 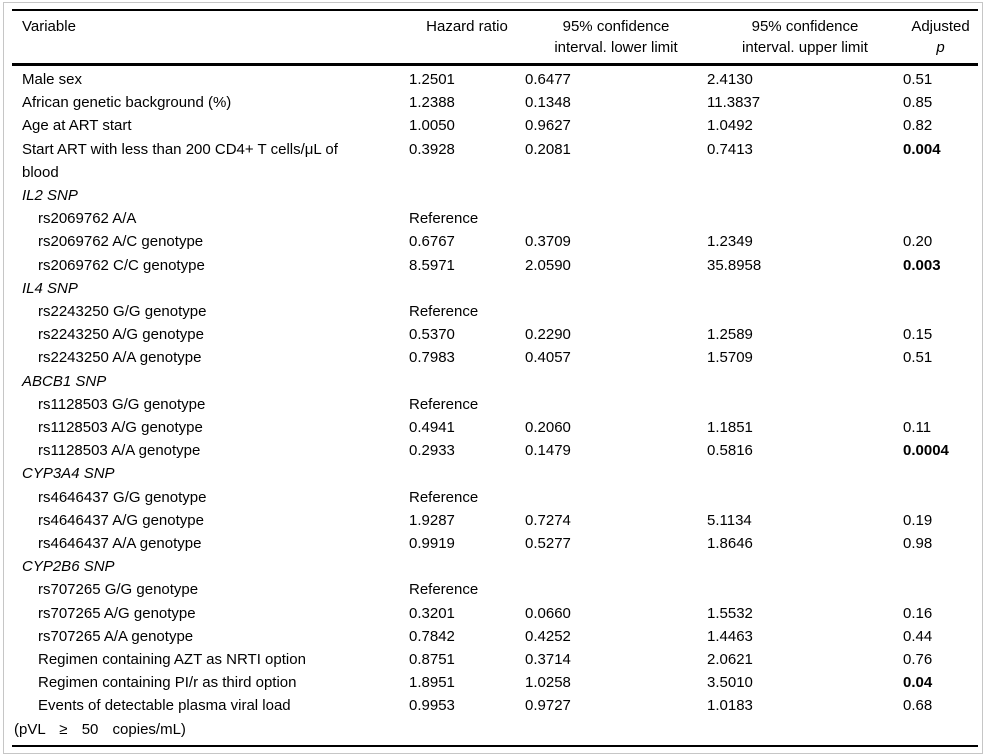 I want to click on ci-lower-value: 2.0590, so click(x=548, y=265).